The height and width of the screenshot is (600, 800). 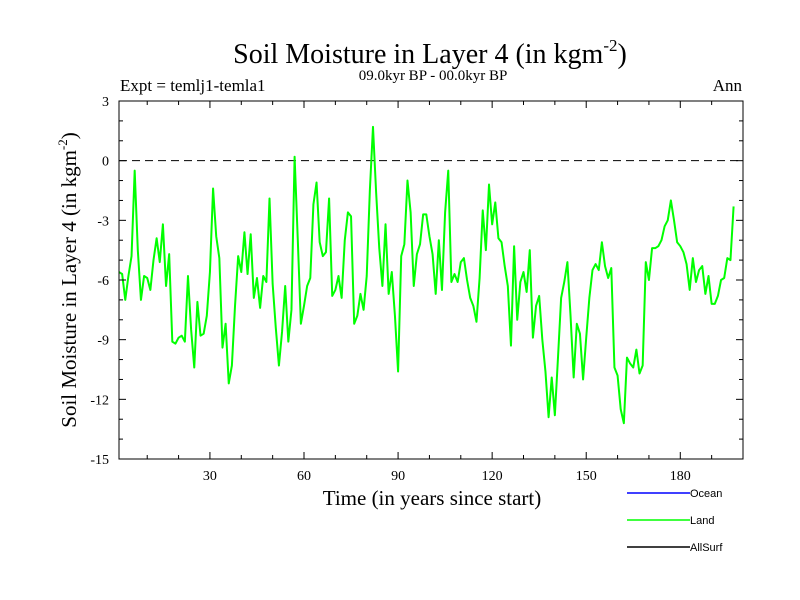 I want to click on legend-allsurf-label: AllSurf, so click(x=706, y=548).